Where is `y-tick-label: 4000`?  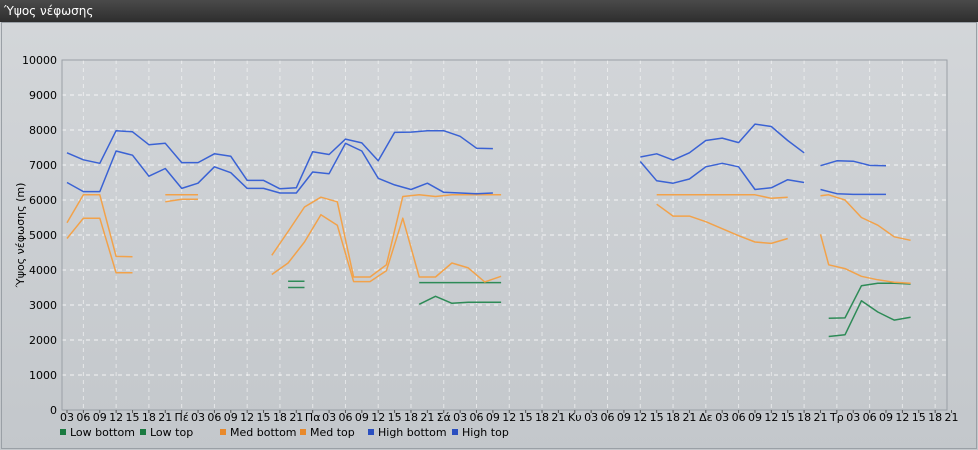
y-tick-label: 4000 is located at coordinates (43, 270).